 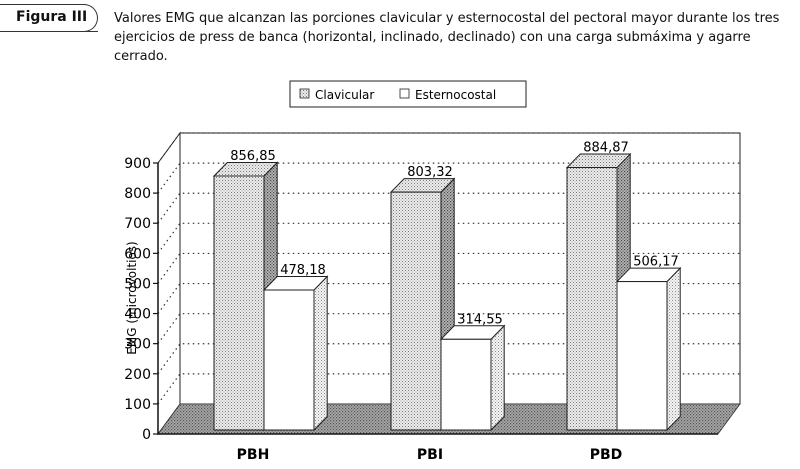 What do you see at coordinates (137, 194) in the screenshot?
I see `y-tick-label: 800` at bounding box center [137, 194].